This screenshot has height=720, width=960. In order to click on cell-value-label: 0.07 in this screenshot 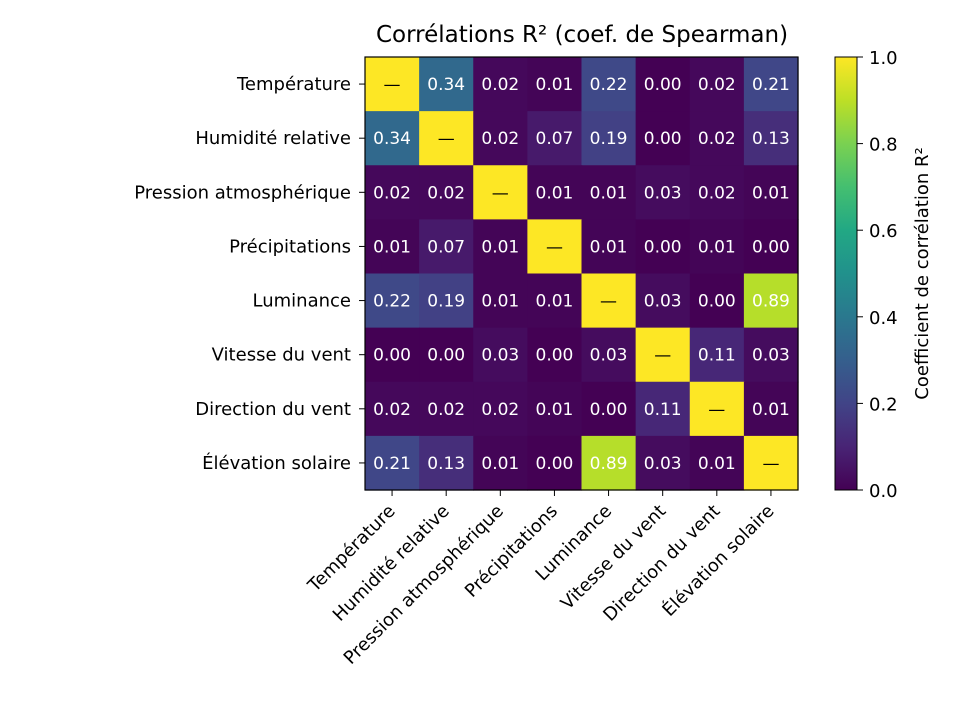, I will do `click(446, 247)`.